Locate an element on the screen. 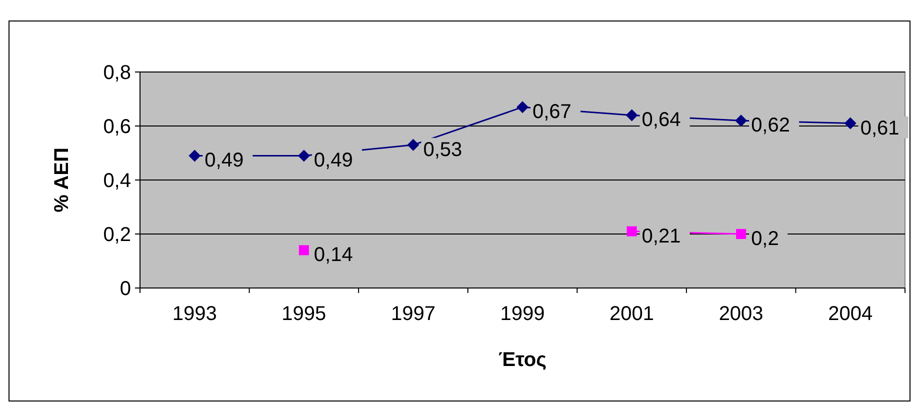  data-label: 0,64 is located at coordinates (661, 120).